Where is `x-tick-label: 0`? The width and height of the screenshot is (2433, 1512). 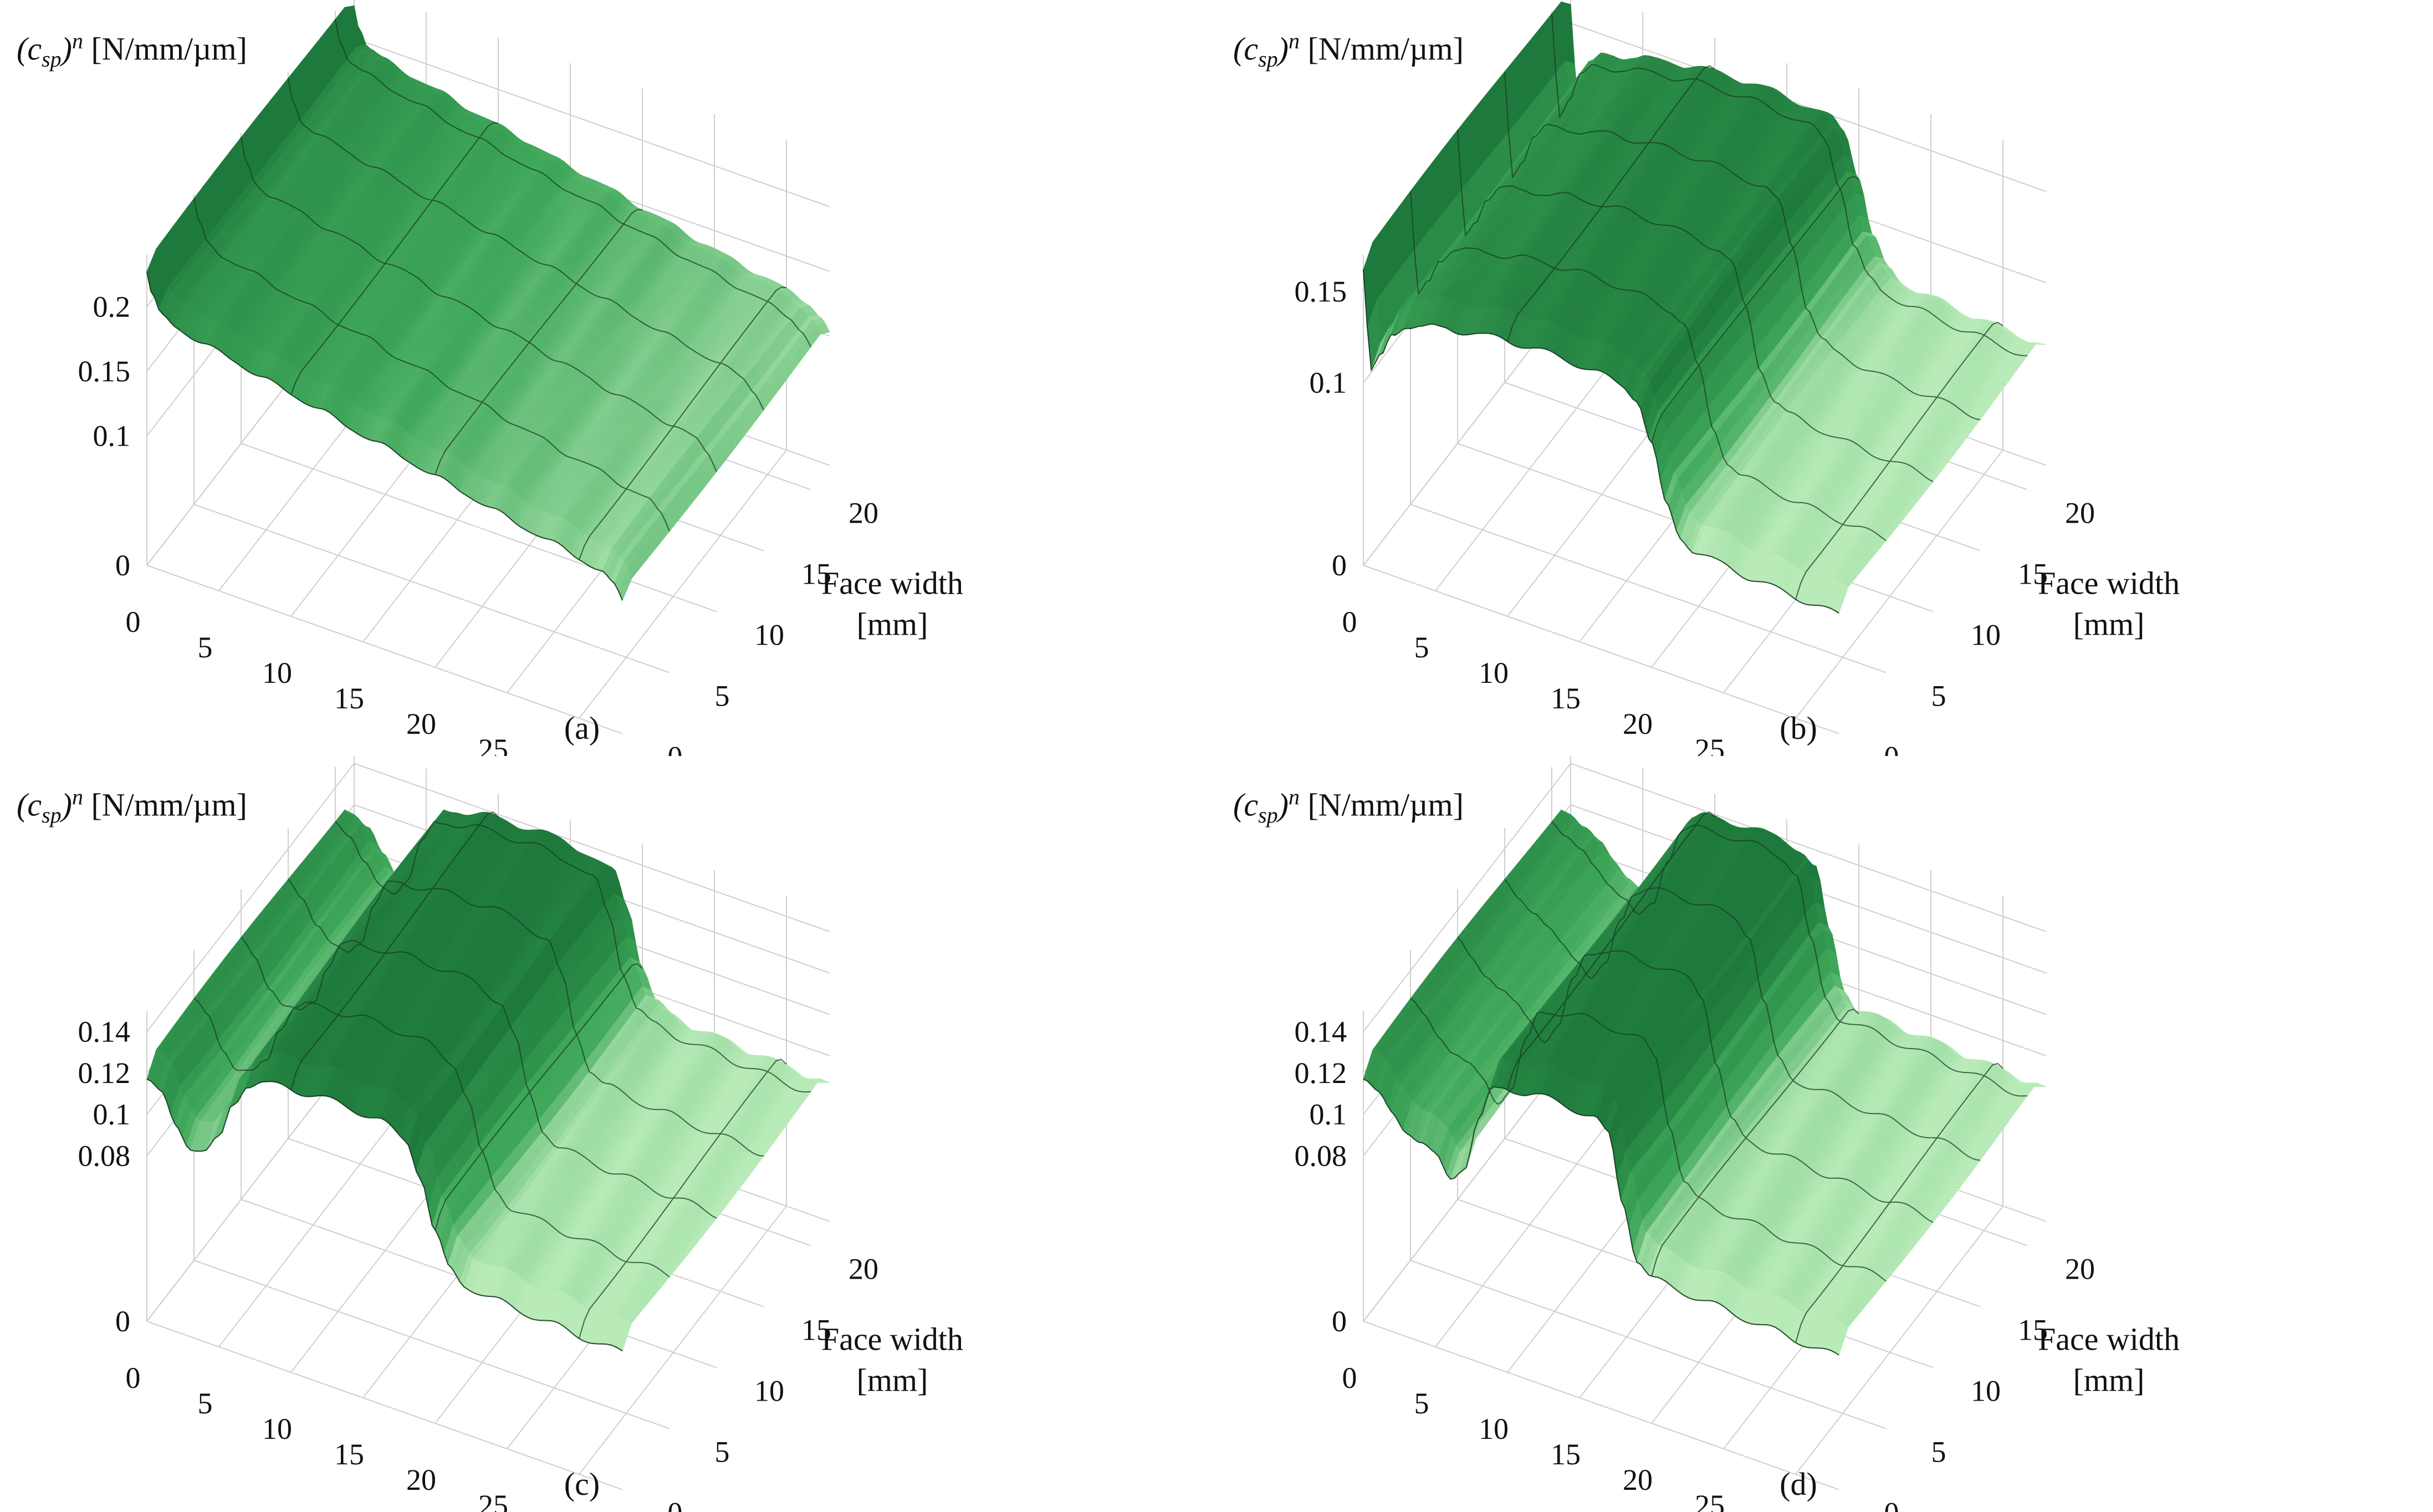
x-tick-label: 0 is located at coordinates (133, 621).